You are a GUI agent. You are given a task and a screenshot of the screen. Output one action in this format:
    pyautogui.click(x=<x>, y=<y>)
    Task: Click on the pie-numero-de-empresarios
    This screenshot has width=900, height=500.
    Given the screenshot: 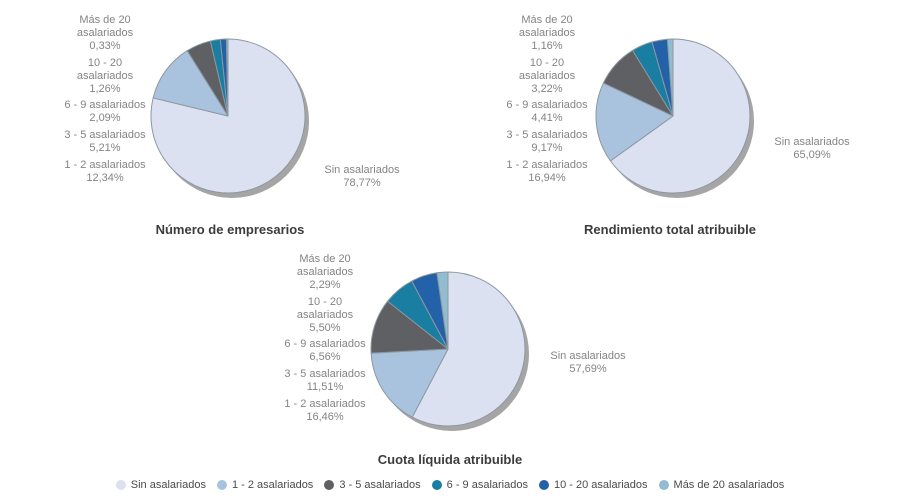 What is the action you would take?
    pyautogui.click(x=229, y=118)
    